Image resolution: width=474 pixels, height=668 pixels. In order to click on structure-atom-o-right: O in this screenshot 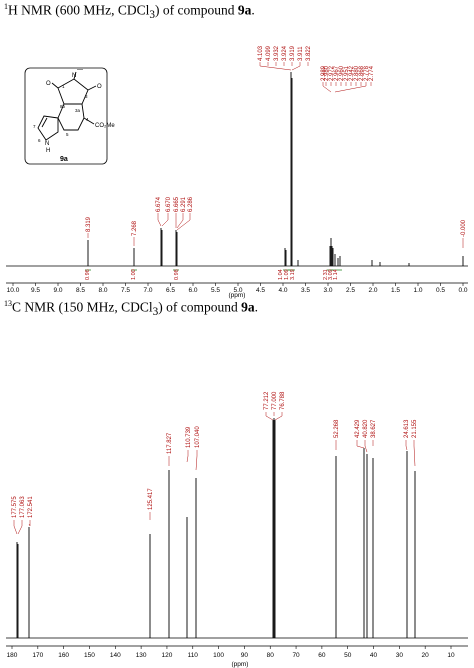, I will do `click(99, 87)`.